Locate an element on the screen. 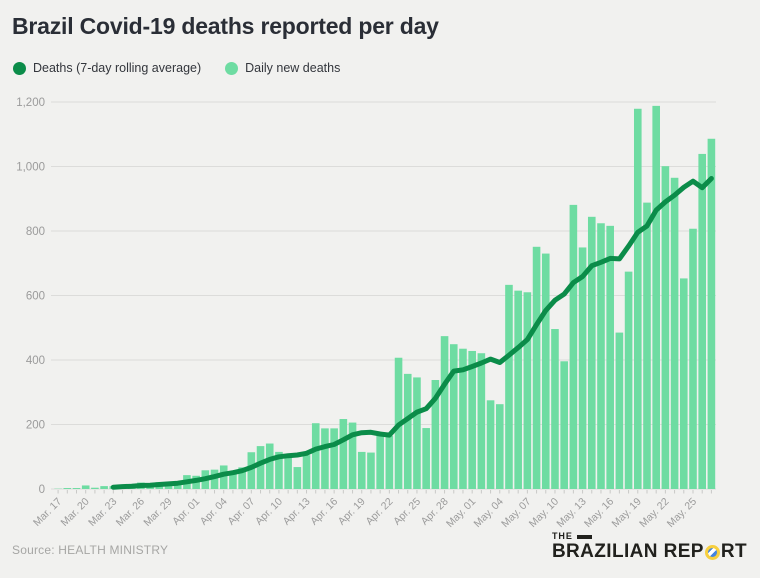  x-axis-label: Mar. 26 is located at coordinates (130, 512).